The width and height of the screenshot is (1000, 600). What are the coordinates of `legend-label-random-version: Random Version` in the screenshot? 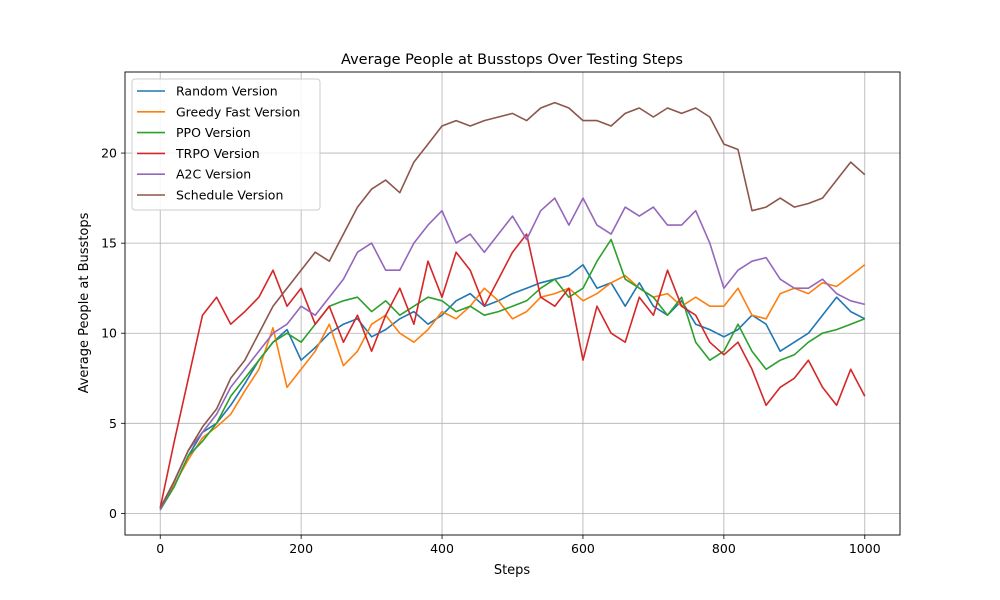 It's located at (227, 91).